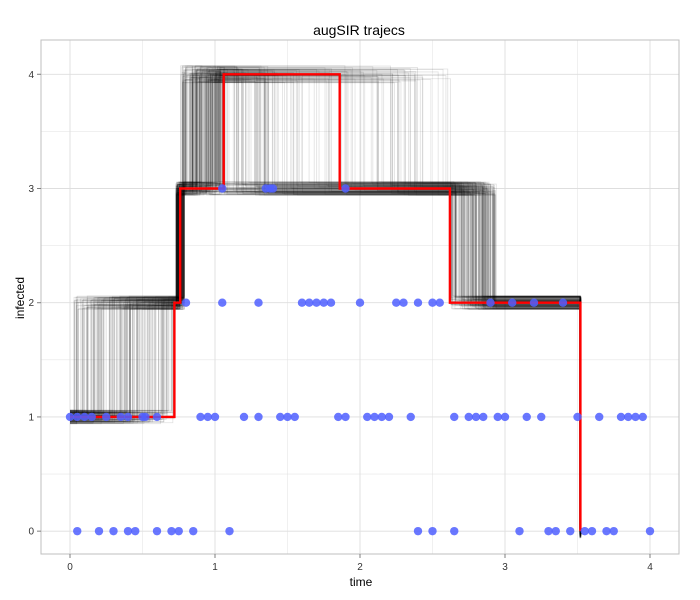  What do you see at coordinates (31, 303) in the screenshot?
I see `y-tick-label: 2` at bounding box center [31, 303].